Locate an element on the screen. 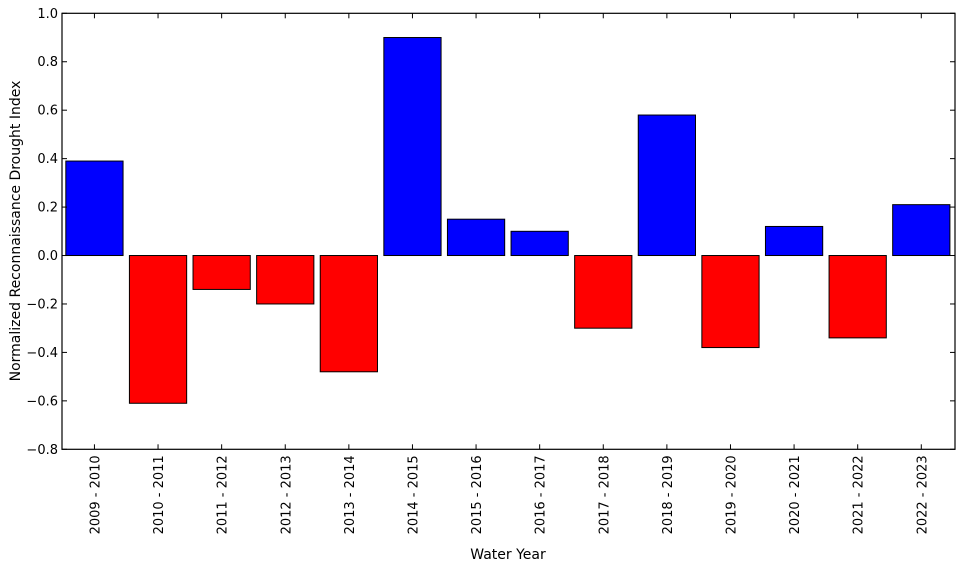  y-tick-label: −0.6 is located at coordinates (42, 401).